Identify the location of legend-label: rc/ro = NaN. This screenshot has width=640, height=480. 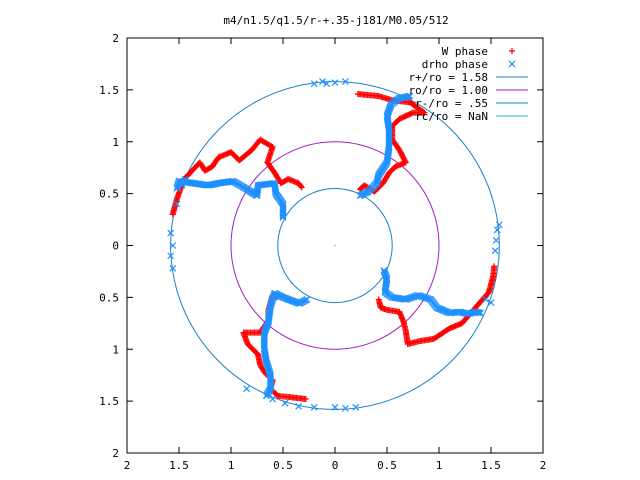
(451, 116).